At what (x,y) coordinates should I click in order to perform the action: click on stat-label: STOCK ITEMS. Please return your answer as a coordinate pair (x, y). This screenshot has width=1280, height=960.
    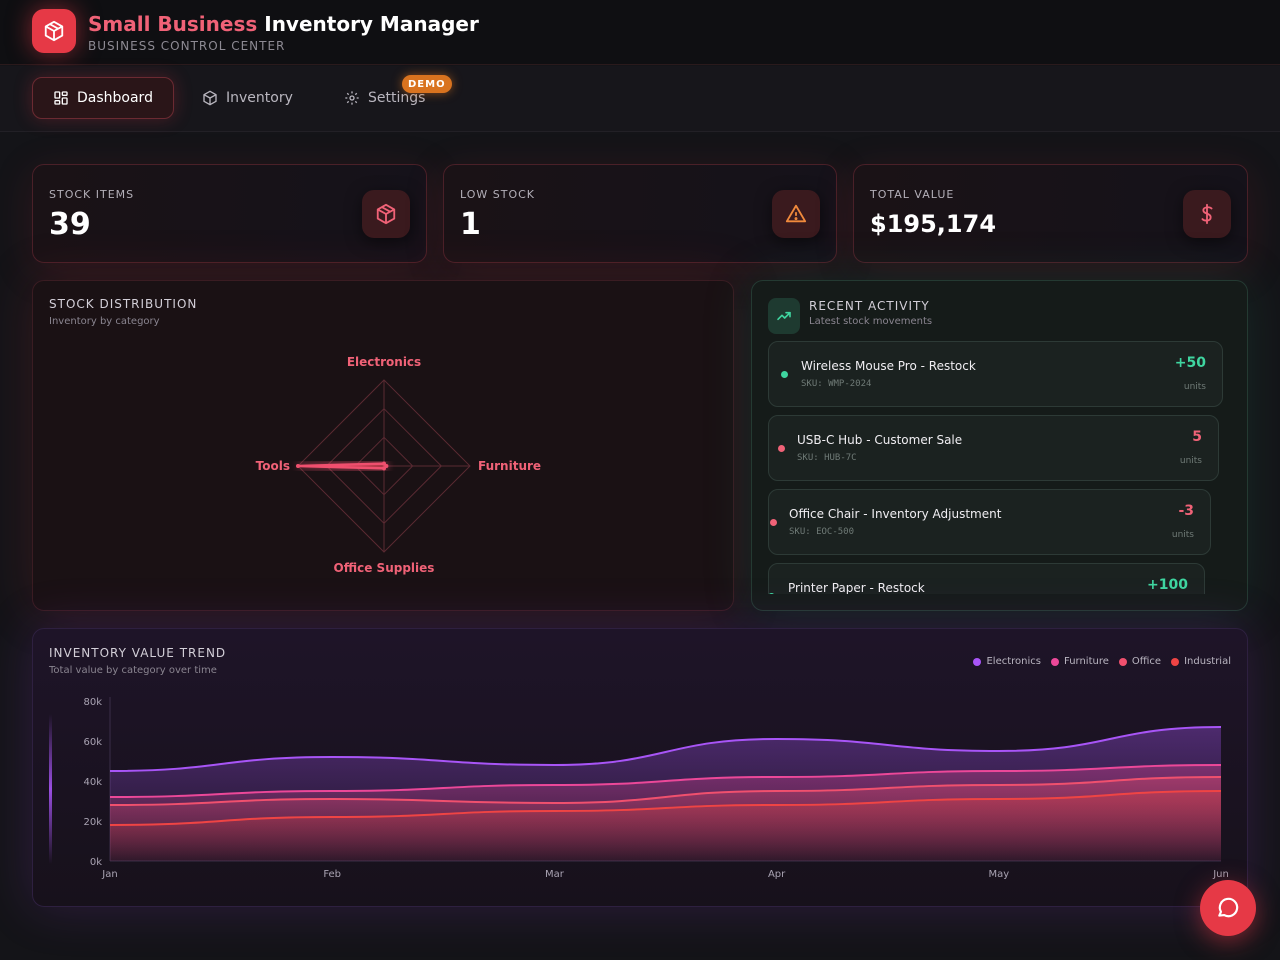
    Looking at the image, I should click on (92, 194).